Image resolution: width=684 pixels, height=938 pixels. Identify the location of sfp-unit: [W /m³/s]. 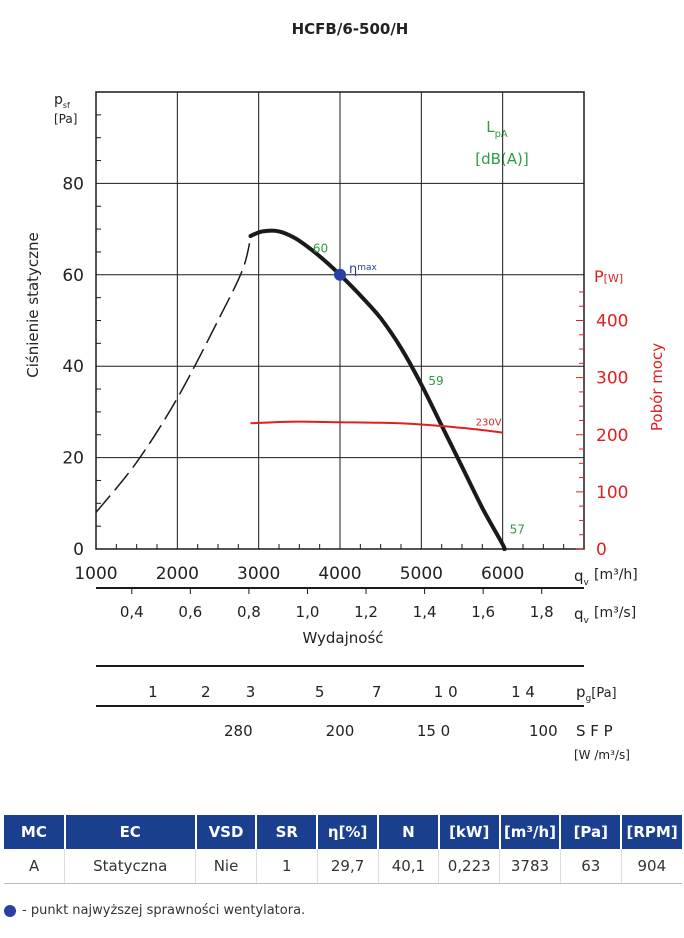
(602, 755).